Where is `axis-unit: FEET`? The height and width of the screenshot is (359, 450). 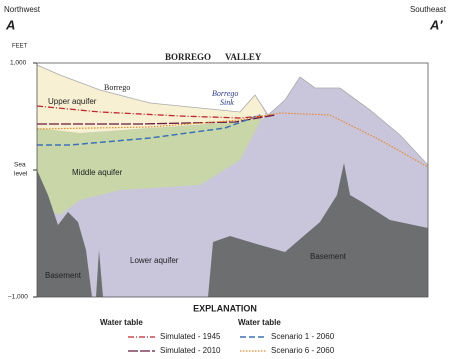
axis-unit: FEET is located at coordinates (20, 47).